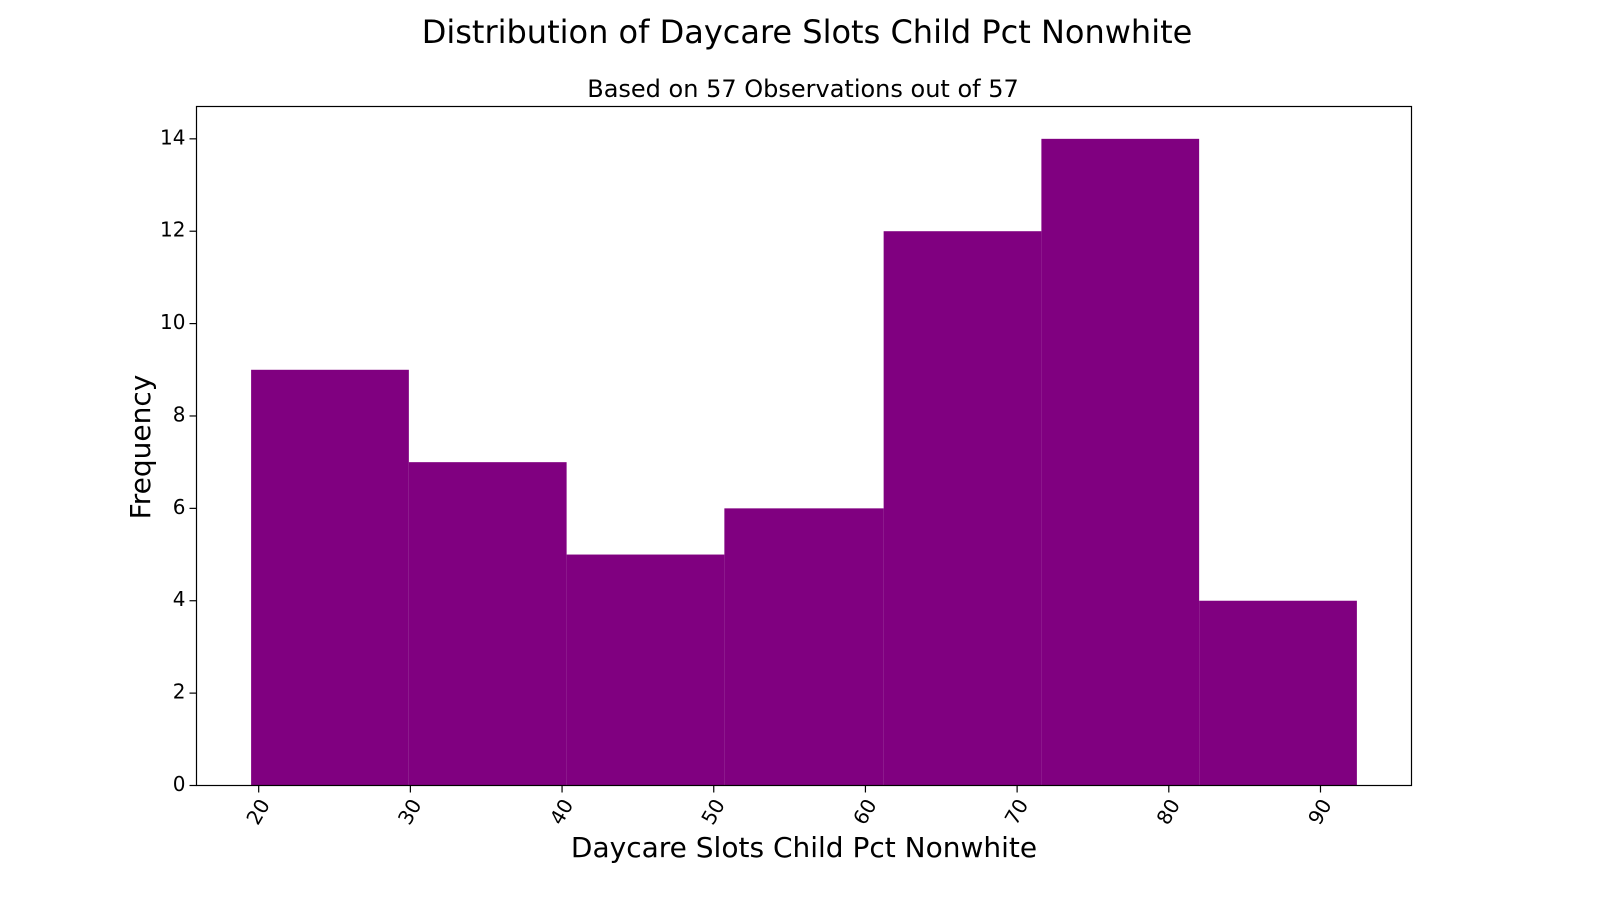 Image resolution: width=1600 pixels, height=900 pixels. I want to click on x-axis-ticks: 20 30 40 50 60 70 80 90, so click(789, 807).